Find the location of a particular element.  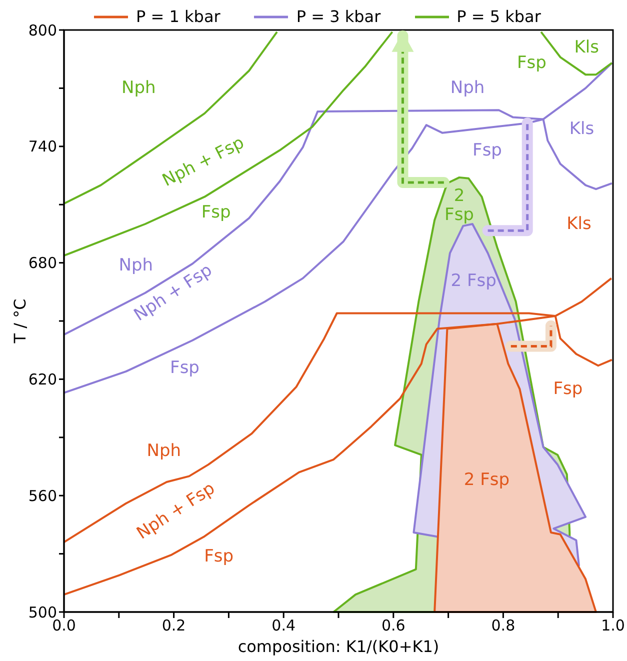

x-tick-label: 1.0 is located at coordinates (613, 625).